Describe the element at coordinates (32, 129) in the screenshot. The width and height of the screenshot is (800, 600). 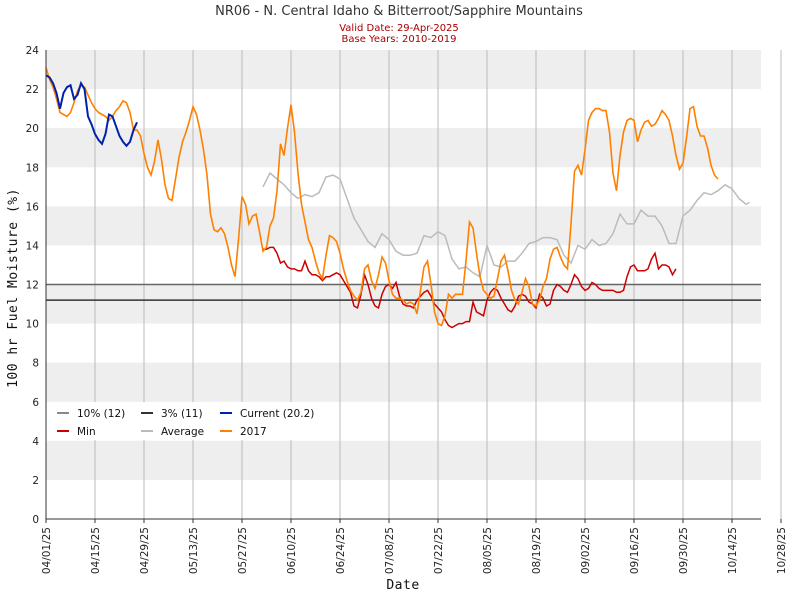
I see `y-tick-label: 20` at that location.